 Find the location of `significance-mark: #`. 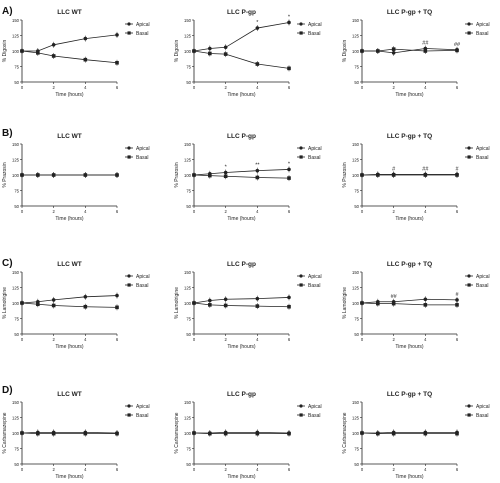

significance-mark: # is located at coordinates (457, 295).